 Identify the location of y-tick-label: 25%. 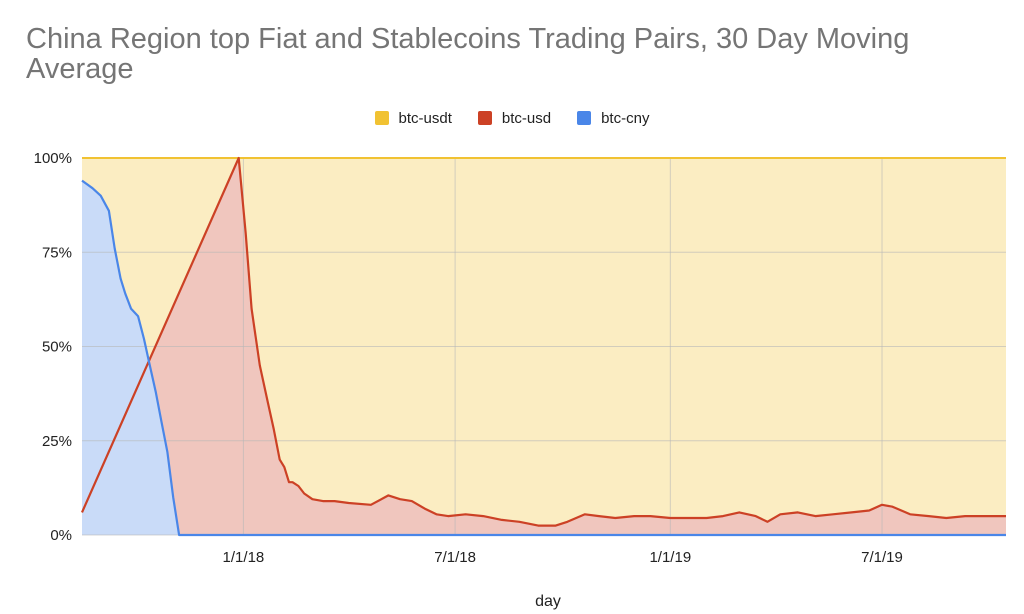
(57, 441).